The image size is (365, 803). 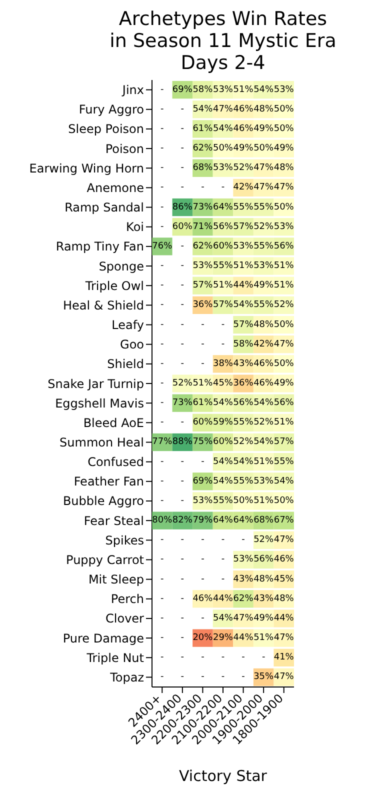 What do you see at coordinates (104, 207) in the screenshot?
I see `y-tick-label: Ramp Sandal` at bounding box center [104, 207].